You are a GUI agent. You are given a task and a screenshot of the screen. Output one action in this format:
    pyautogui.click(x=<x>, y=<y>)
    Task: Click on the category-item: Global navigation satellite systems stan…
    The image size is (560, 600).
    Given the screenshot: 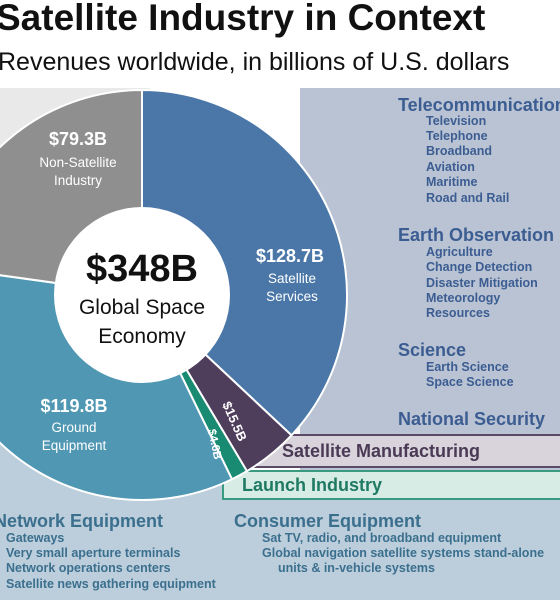 What is the action you would take?
    pyautogui.click(x=403, y=553)
    